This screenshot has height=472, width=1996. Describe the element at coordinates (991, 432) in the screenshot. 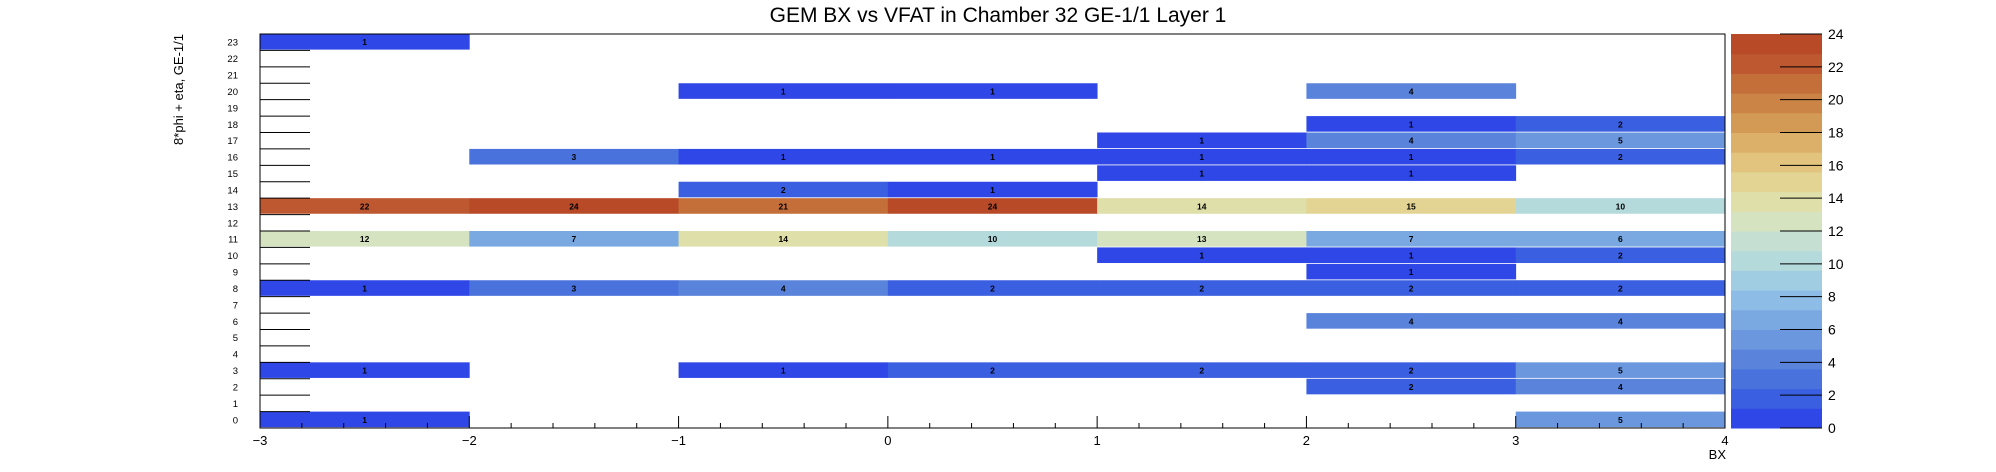

I see `x-axis: −3 −2 −1 0 1 2 3 4` at that location.